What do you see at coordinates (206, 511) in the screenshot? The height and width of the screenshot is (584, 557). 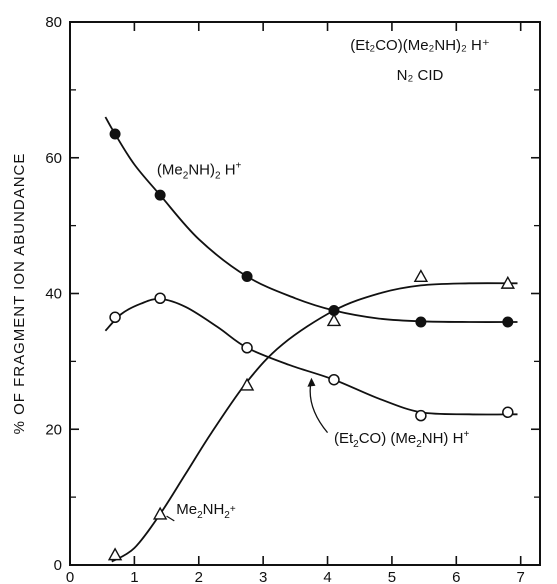 I see `series-label-2: Me2NH2+` at bounding box center [206, 511].